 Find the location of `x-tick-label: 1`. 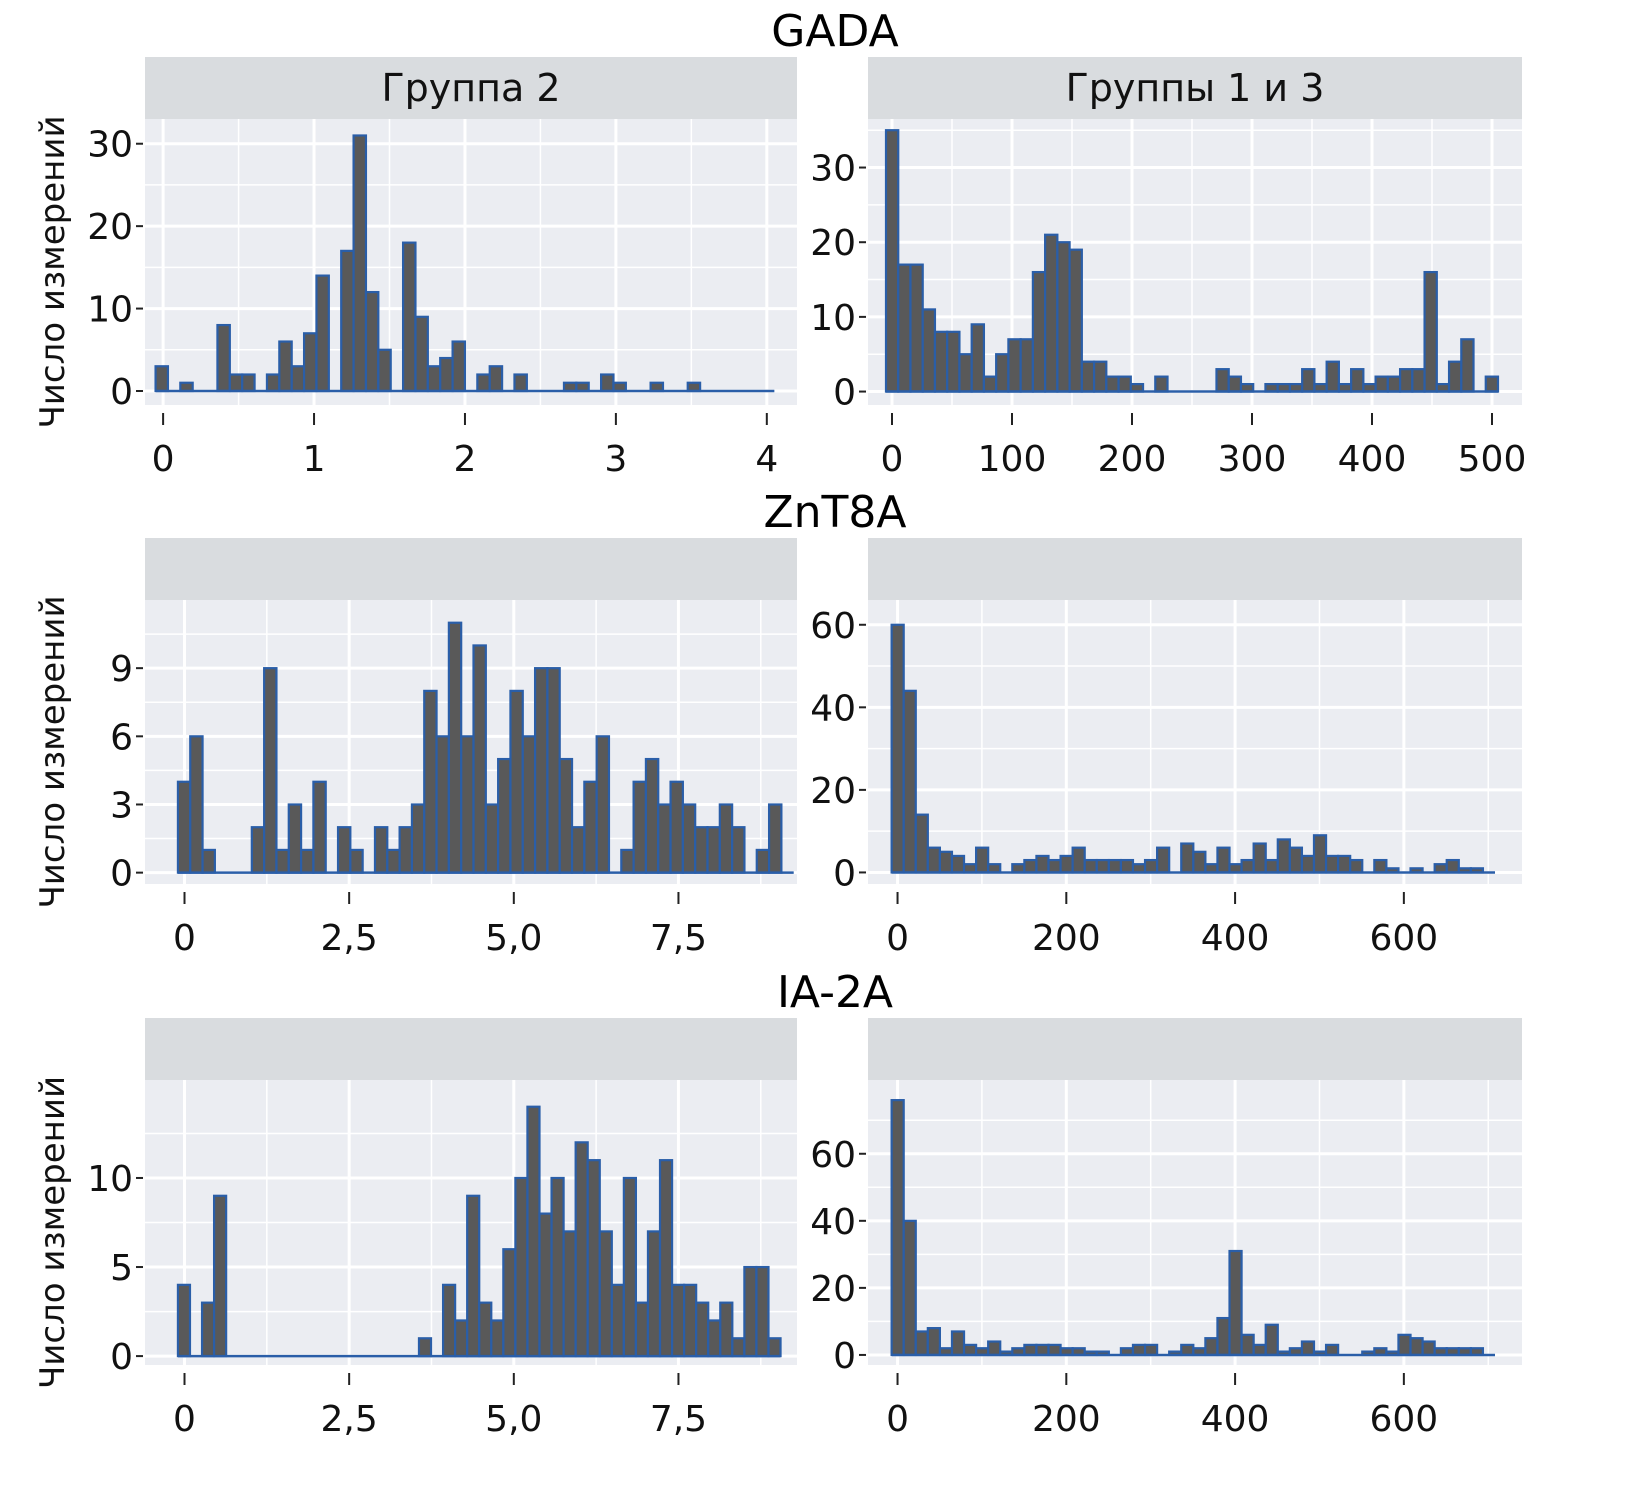

x-tick-label: 1 is located at coordinates (314, 459).